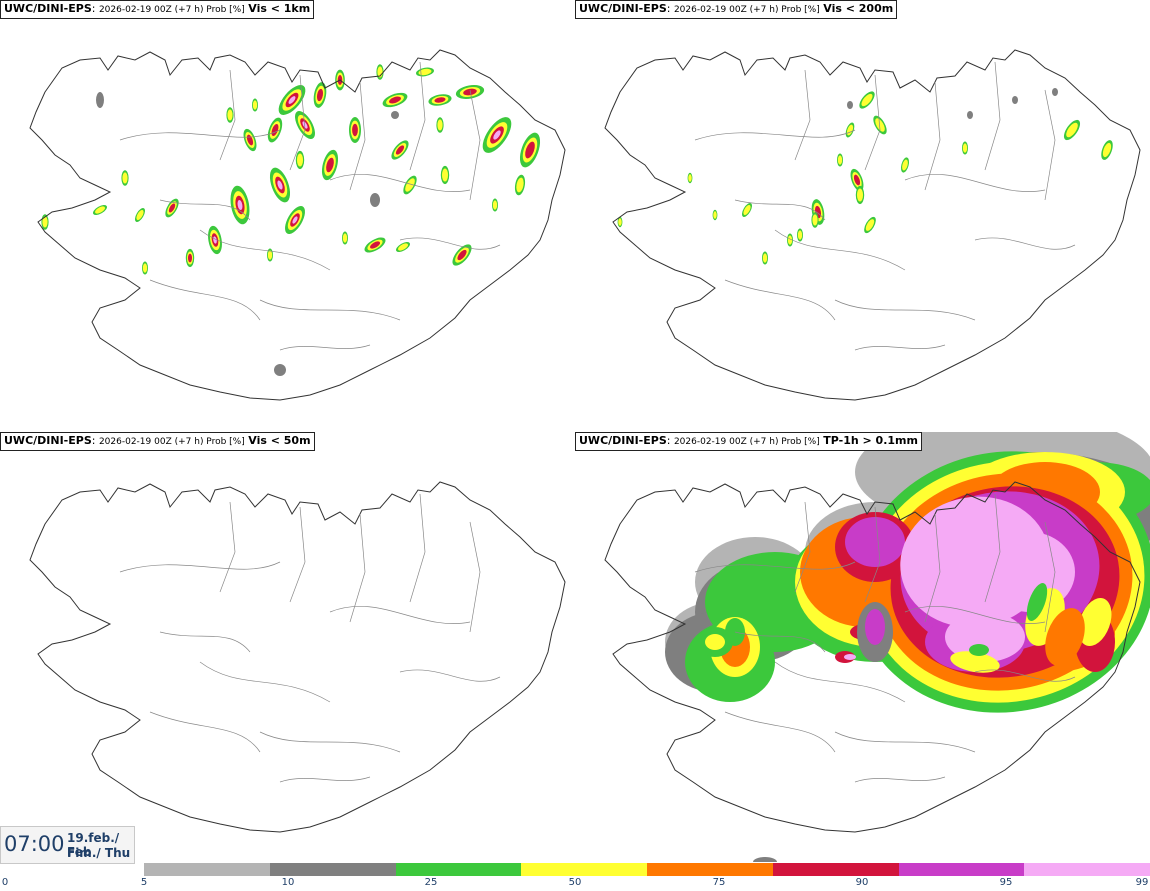 The width and height of the screenshot is (1150, 891). I want to click on colorbar-tick: 0, so click(5, 882).